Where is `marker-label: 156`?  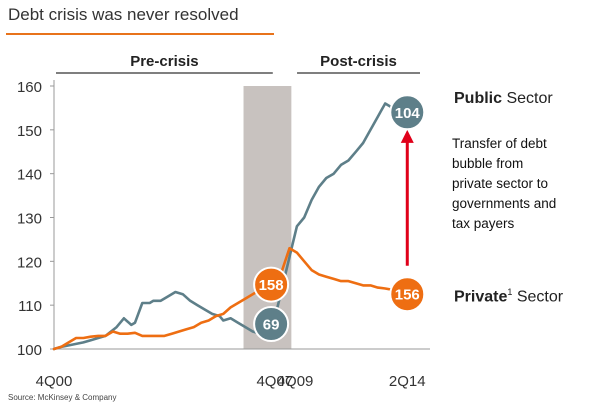 marker-label: 156 is located at coordinates (407, 295).